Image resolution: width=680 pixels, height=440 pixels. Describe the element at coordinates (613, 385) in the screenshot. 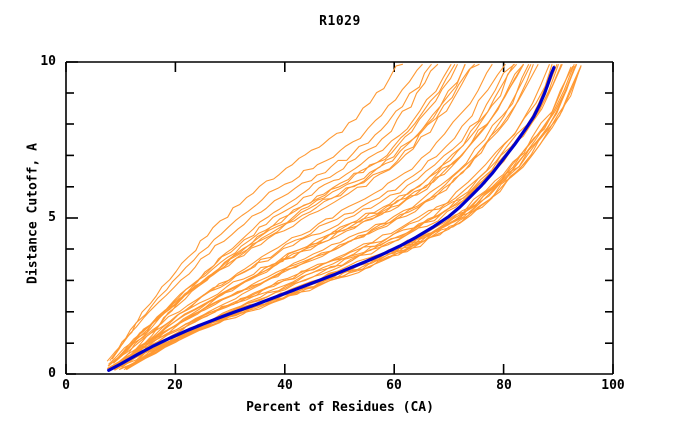

I see `x-tick-label-100: 100` at that location.